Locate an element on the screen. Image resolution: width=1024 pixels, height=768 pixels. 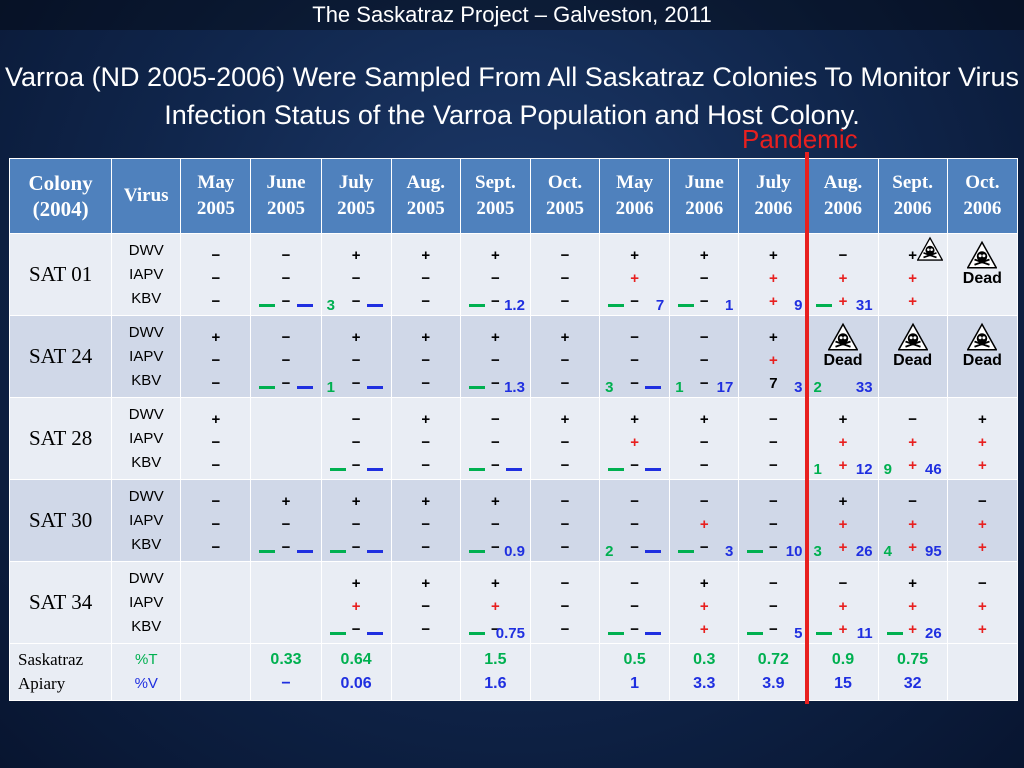
result-values: − − − is located at coordinates (773, 606).